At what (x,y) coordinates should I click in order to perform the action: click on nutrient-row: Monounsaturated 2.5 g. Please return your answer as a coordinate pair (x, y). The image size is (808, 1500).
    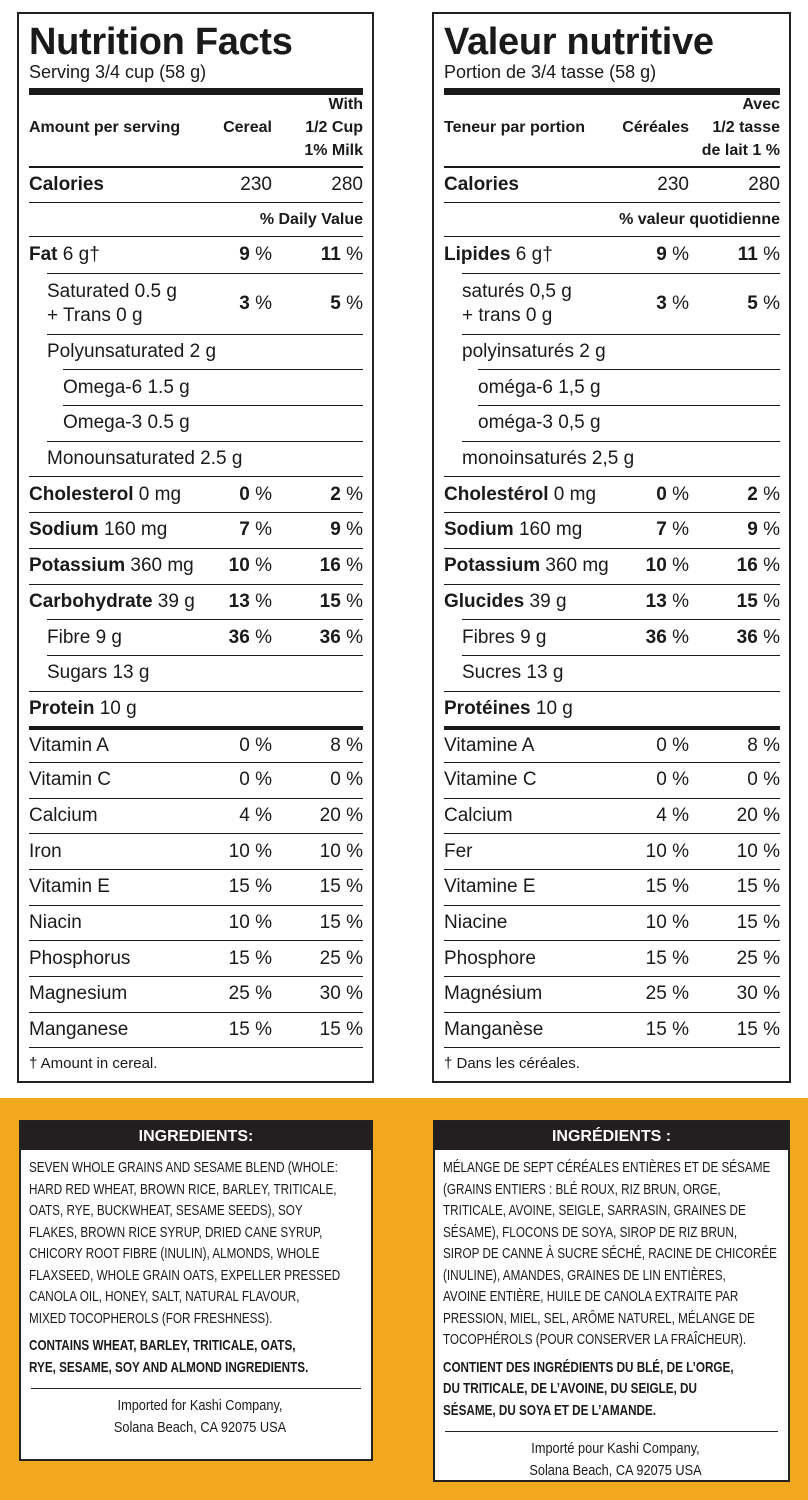
    Looking at the image, I should click on (205, 458).